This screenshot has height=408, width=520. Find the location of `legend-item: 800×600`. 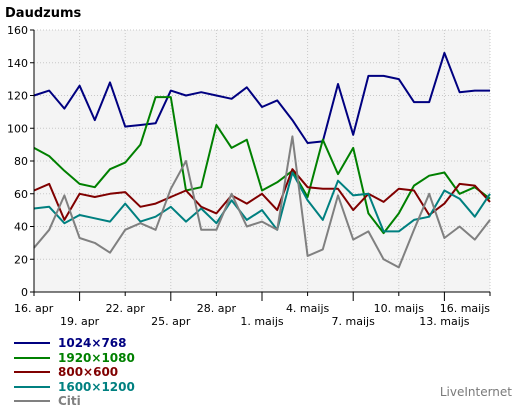

legend-item: 800×600 is located at coordinates (66, 372).